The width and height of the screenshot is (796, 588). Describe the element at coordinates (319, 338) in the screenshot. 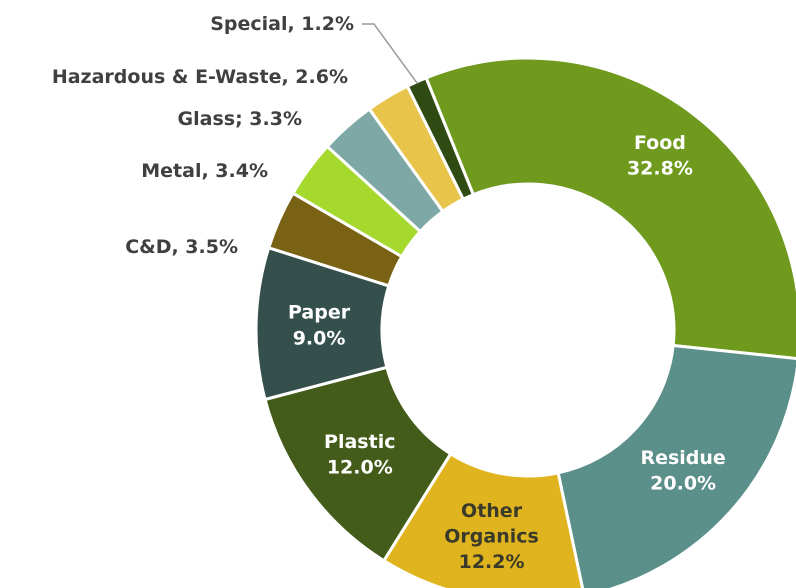

I see `slice-label-paper-line-2: 9.0%` at that location.